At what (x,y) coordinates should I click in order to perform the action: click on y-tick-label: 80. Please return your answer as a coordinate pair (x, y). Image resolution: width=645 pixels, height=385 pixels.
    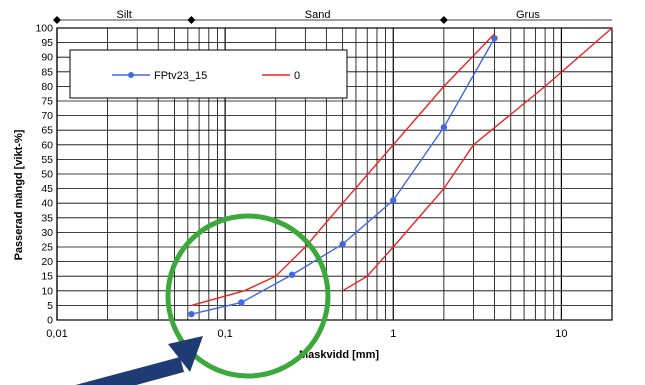
    Looking at the image, I should click on (47, 87).